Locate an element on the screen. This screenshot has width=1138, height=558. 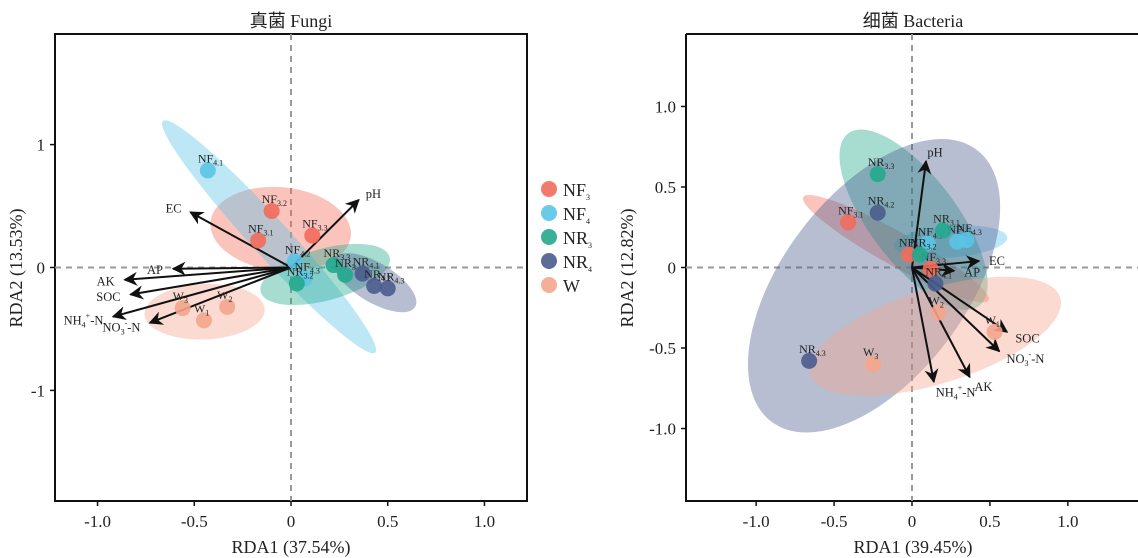
vector-arrow-no is located at coordinates (220, 295).